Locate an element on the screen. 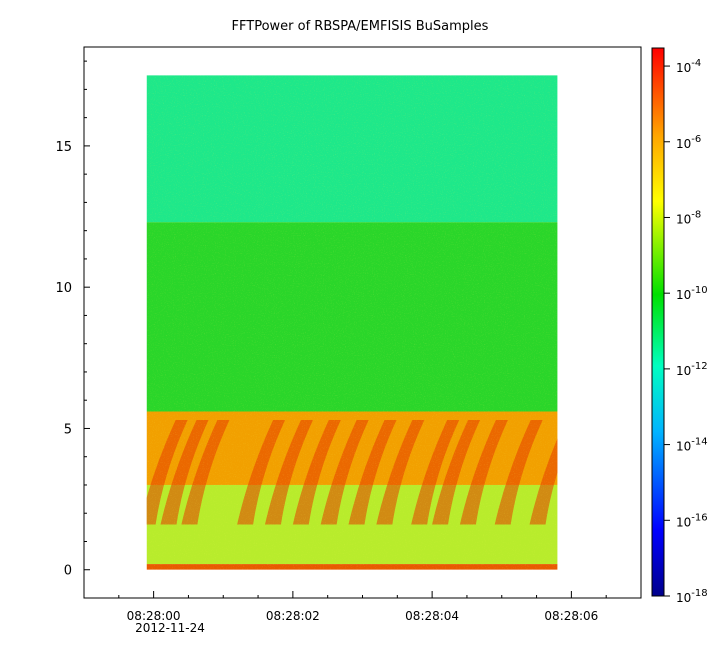 This screenshot has width=724, height=656. y-tick-label: 15 is located at coordinates (63, 147).